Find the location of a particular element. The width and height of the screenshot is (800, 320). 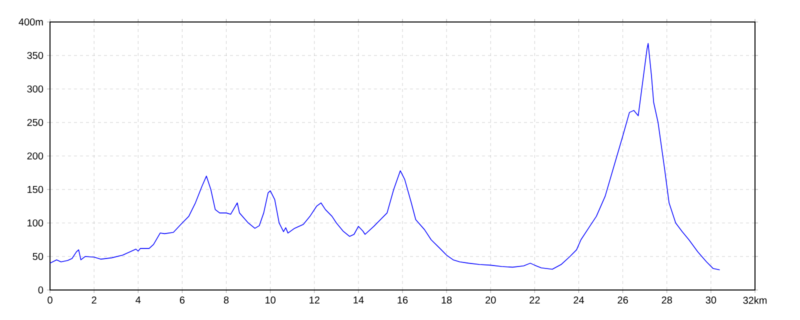

x-tick-label: 30 is located at coordinates (711, 300).